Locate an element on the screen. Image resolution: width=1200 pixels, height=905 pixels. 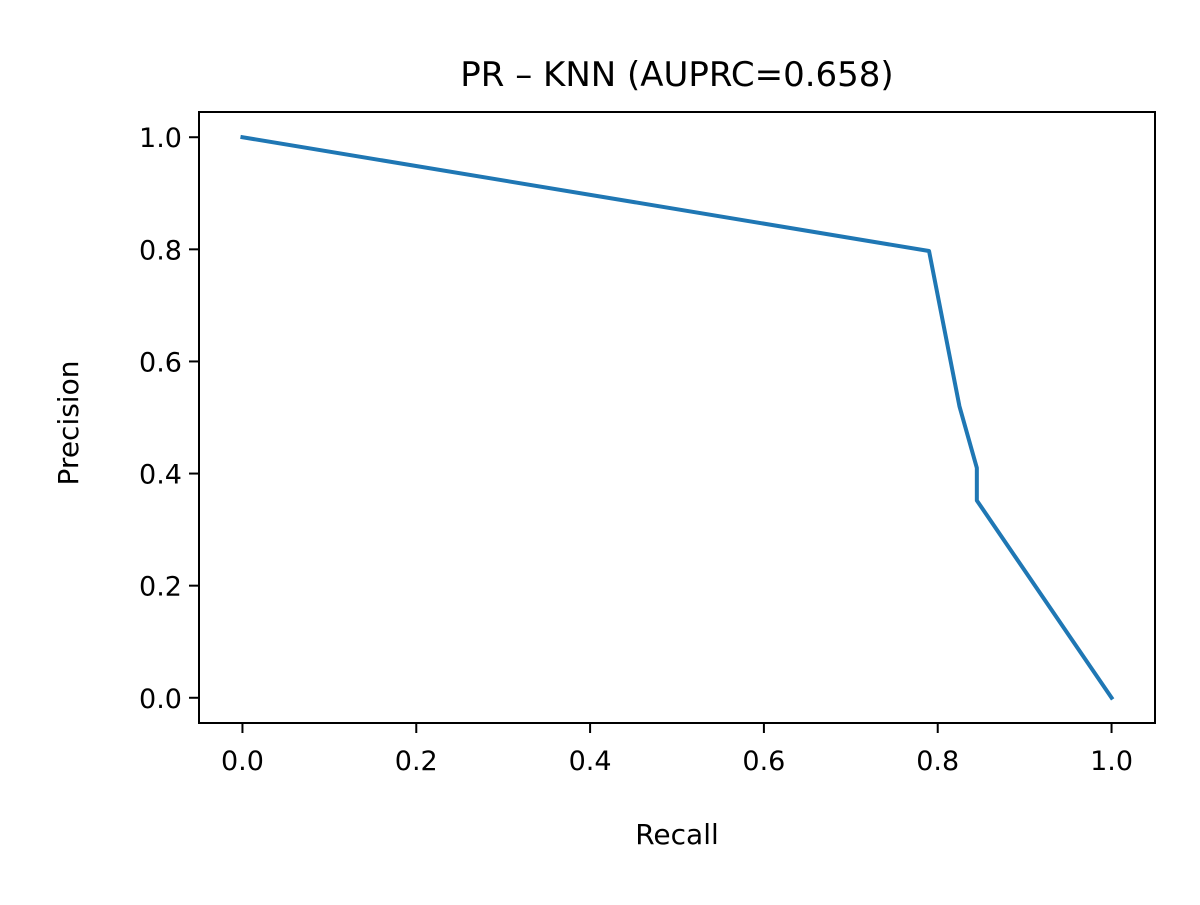
x-tick-label-3: 0.6 is located at coordinates (763, 761).